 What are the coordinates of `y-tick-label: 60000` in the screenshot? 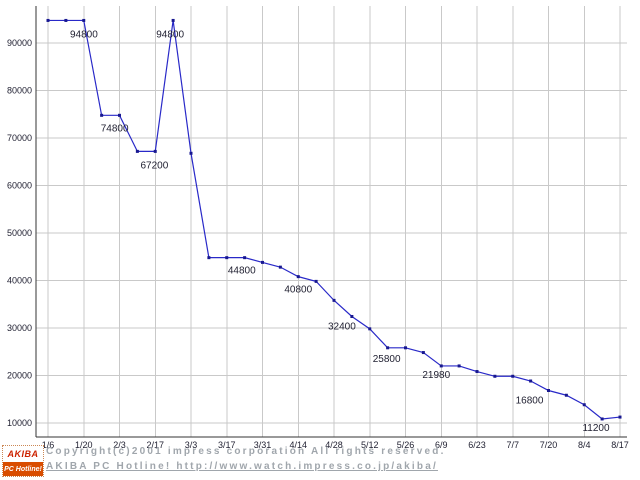 It's located at (19, 186).